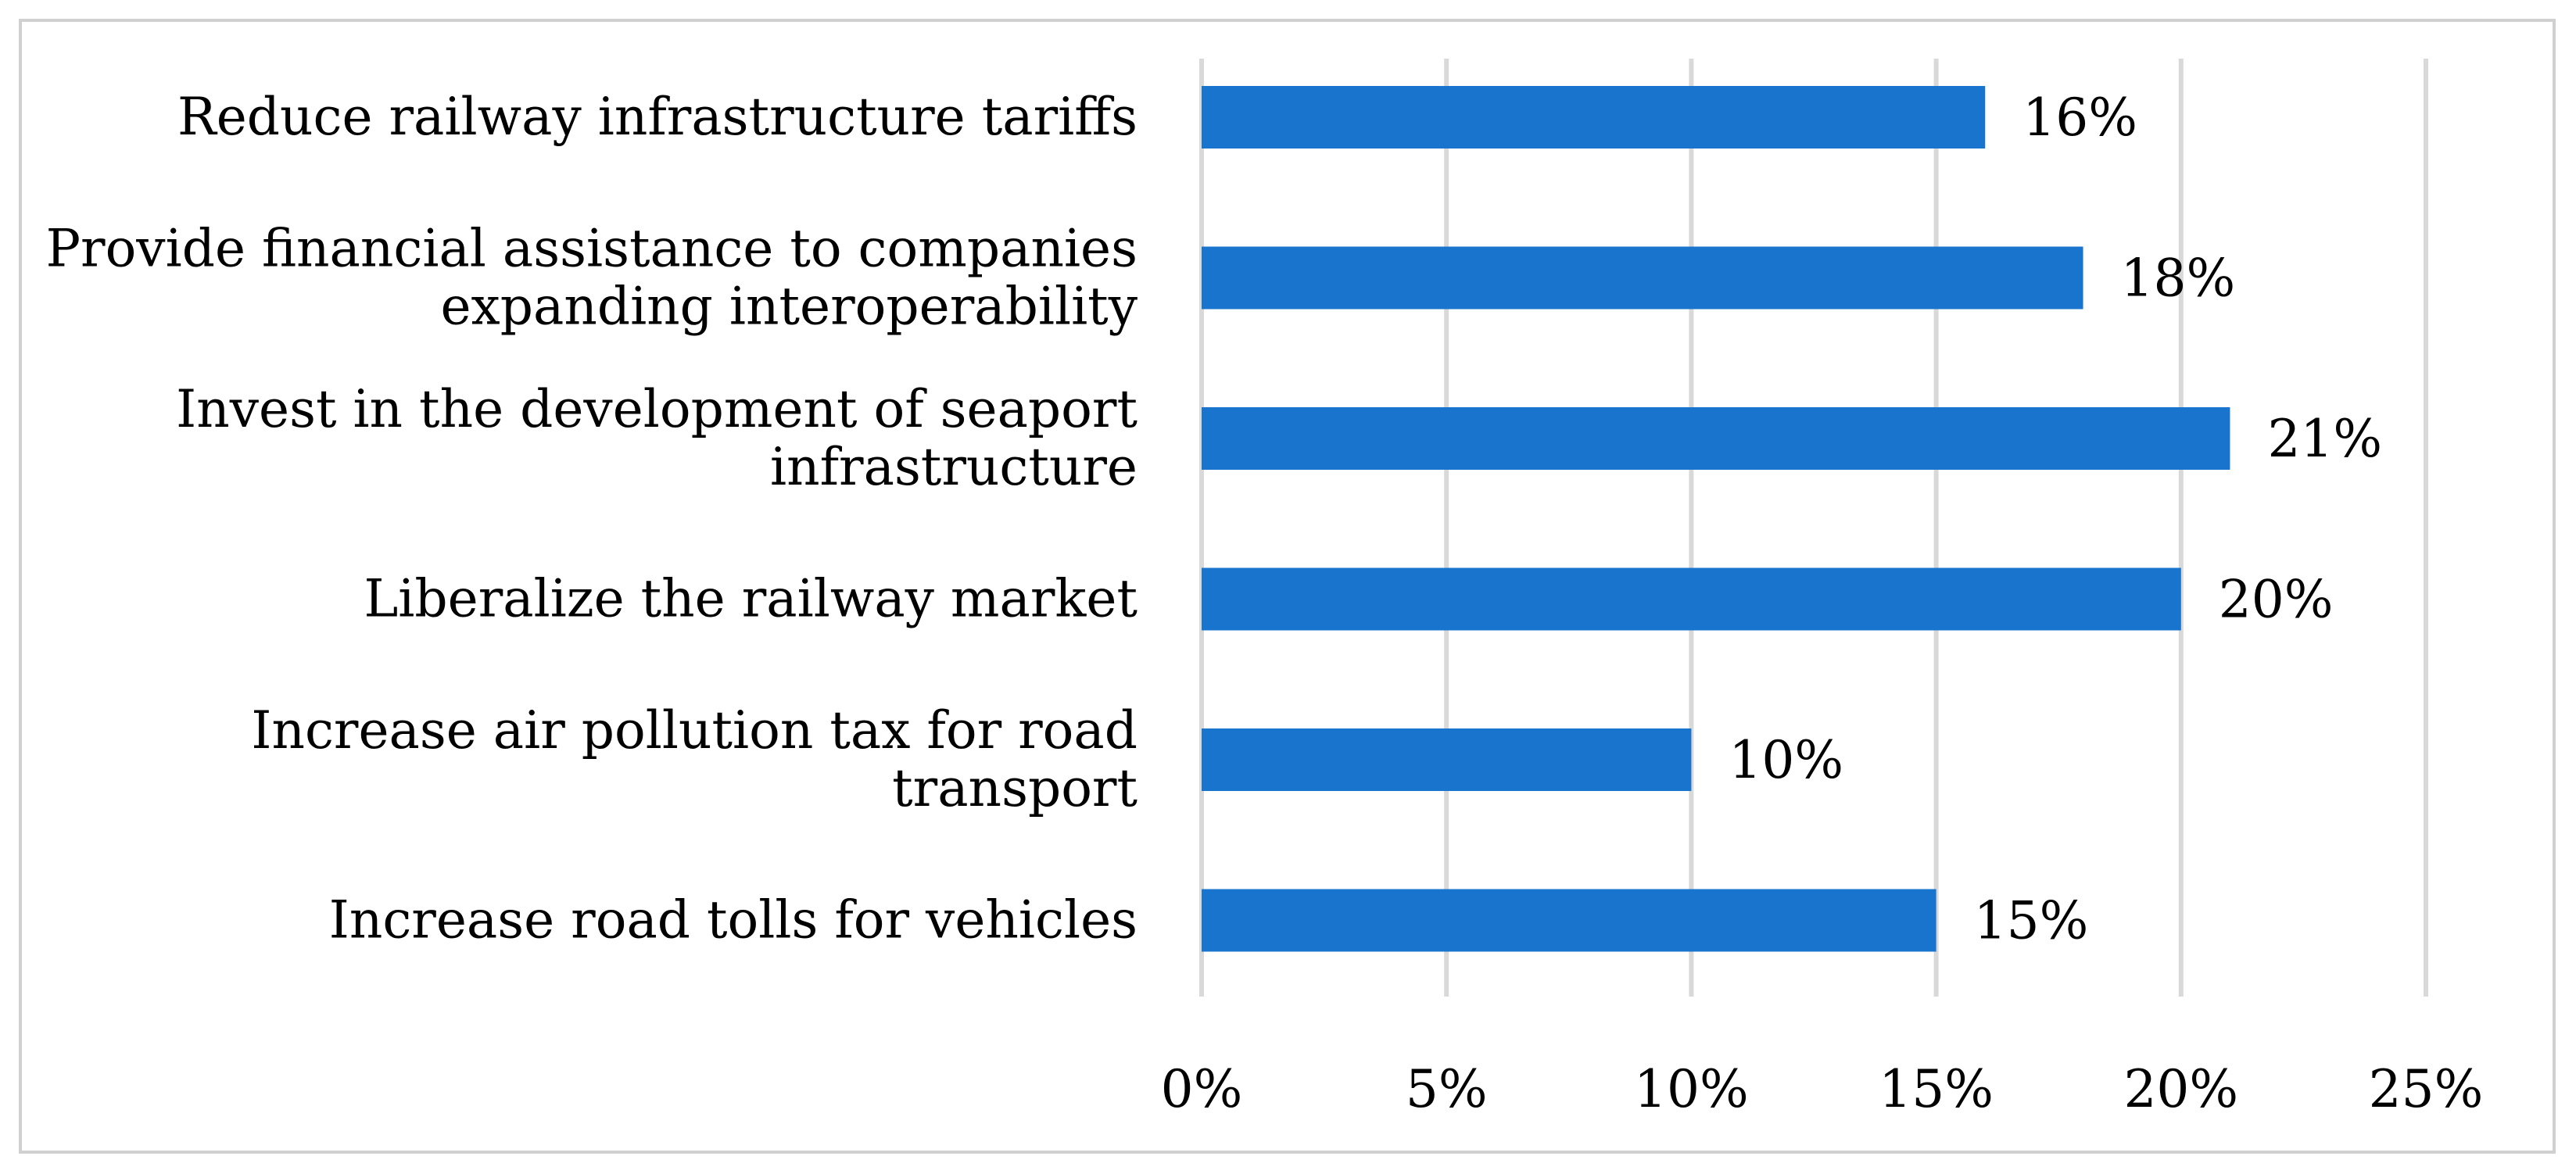 The width and height of the screenshot is (2576, 1174). Describe the element at coordinates (1786, 760) in the screenshot. I see `data-label: 10%` at that location.